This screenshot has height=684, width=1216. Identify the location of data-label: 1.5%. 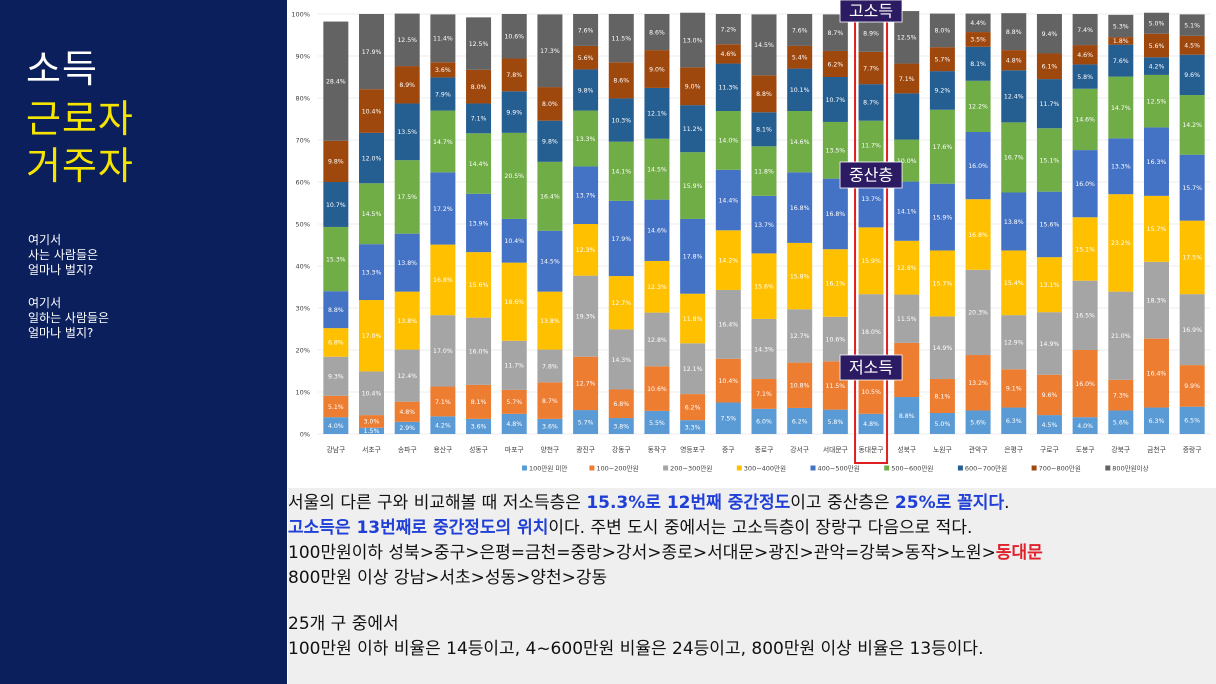
(372, 431).